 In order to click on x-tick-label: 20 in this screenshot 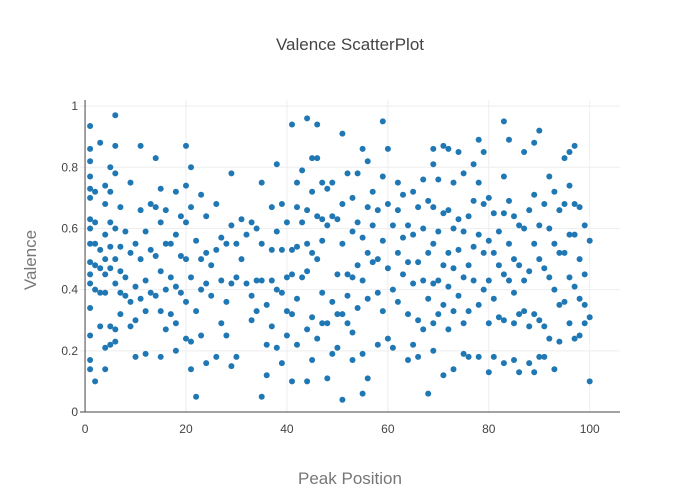, I will do `click(186, 429)`.